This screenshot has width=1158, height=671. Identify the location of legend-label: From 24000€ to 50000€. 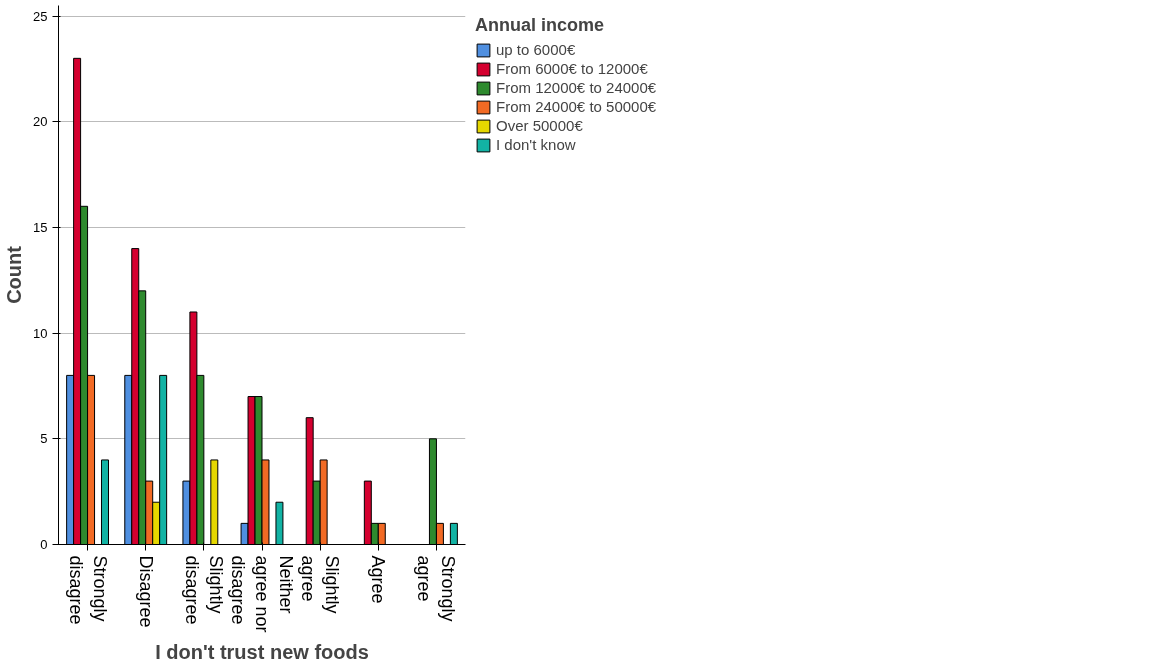
(576, 106).